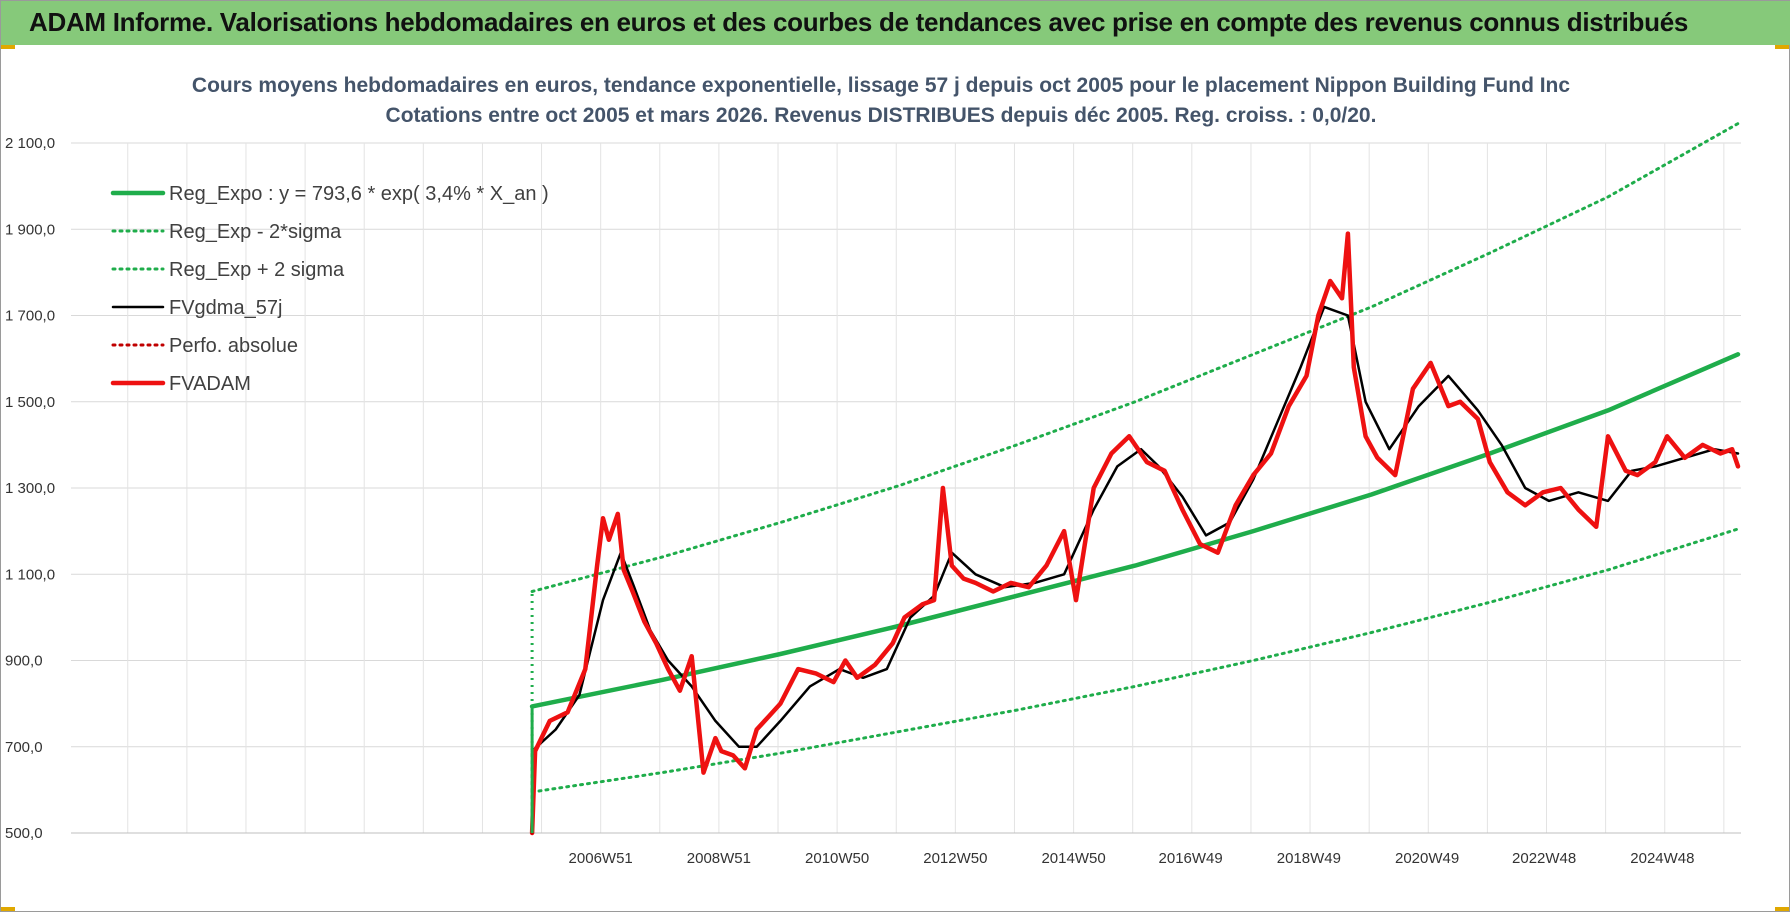 The width and height of the screenshot is (1790, 913). I want to click on x-tick-label: 2006W51, so click(601, 858).